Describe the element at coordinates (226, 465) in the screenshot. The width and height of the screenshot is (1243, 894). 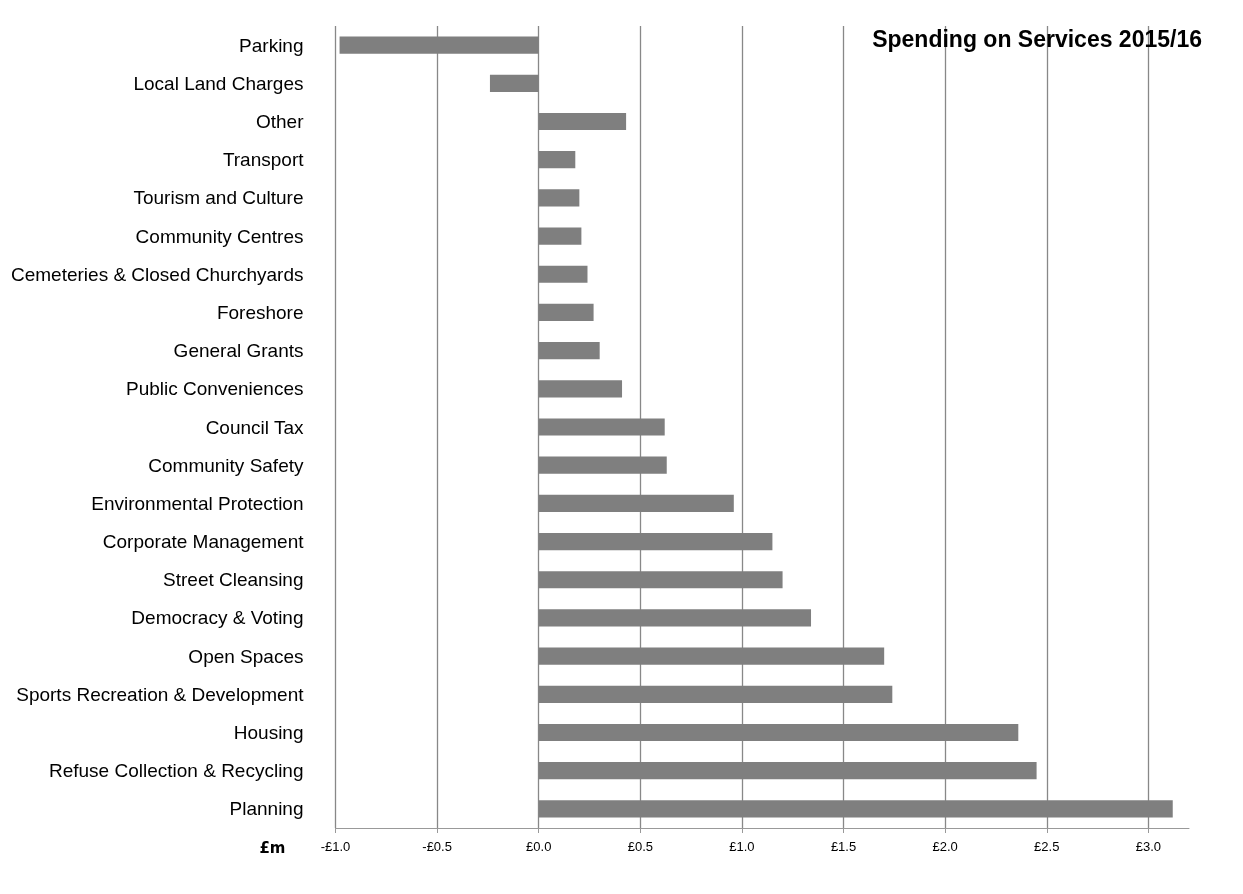
I see `y-tick-label: Community Safety` at that location.